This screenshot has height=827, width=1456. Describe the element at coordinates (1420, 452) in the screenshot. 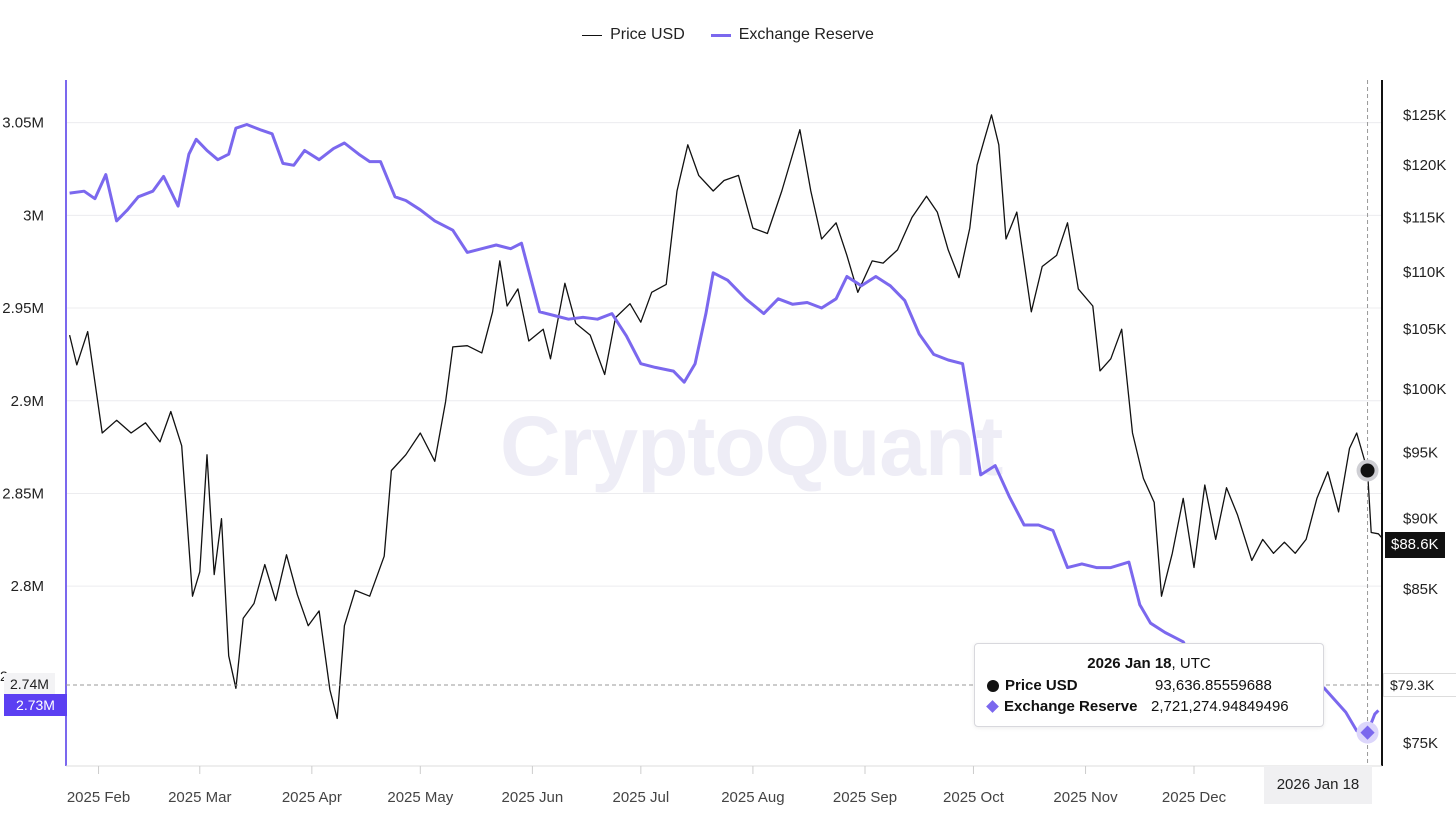

I see `right-tick-label-6: $95K` at that location.